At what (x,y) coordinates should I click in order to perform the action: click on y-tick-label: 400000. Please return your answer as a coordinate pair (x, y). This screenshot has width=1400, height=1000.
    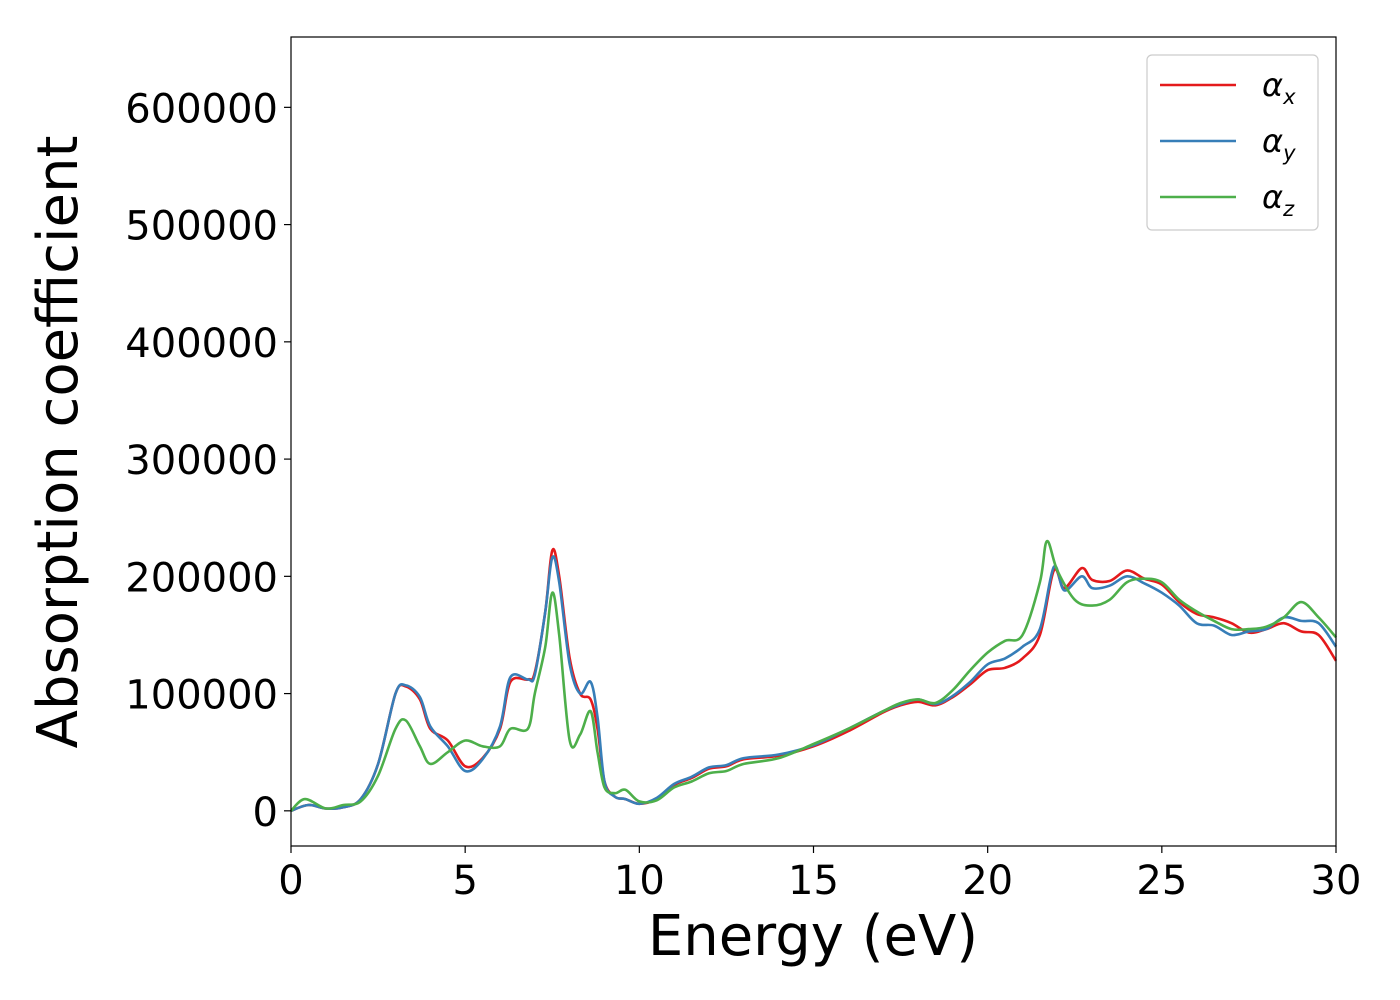
    Looking at the image, I should click on (201, 344).